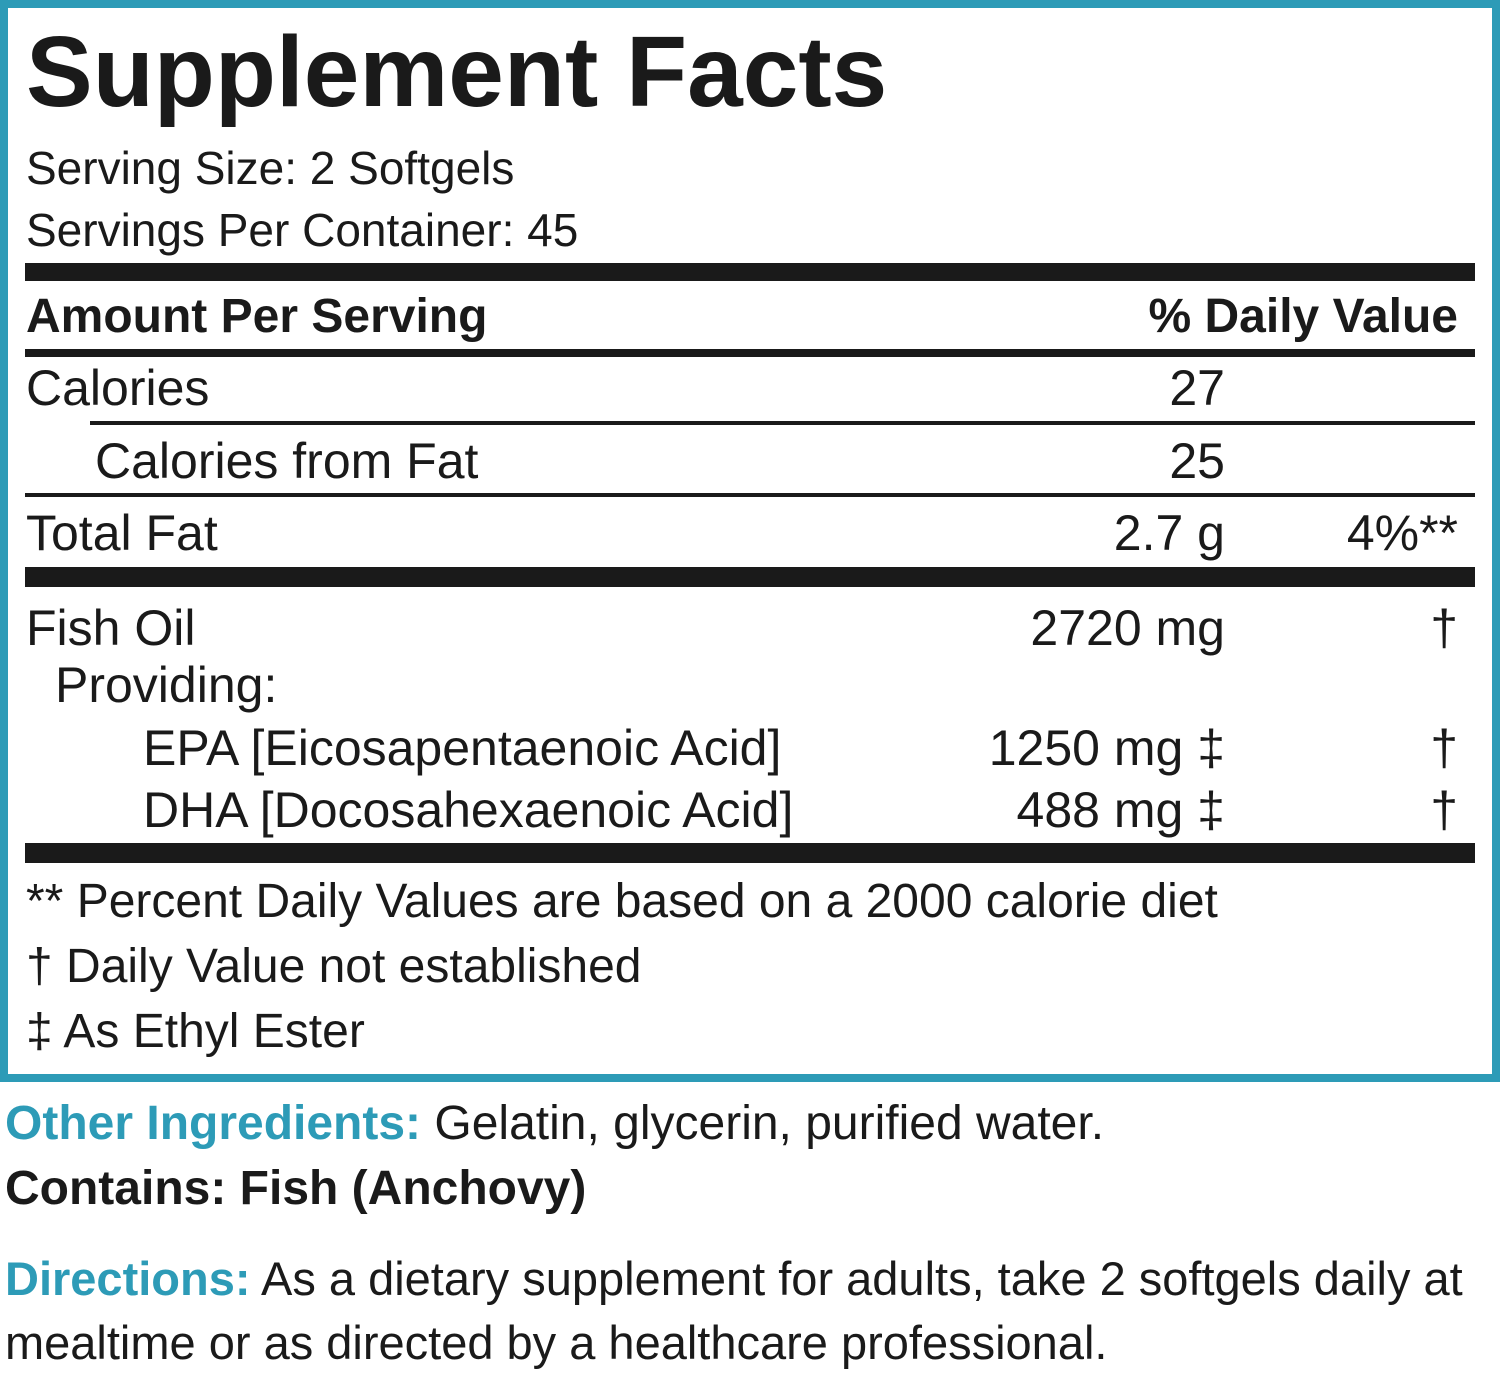 The height and width of the screenshot is (1375, 1500). What do you see at coordinates (302, 230) in the screenshot?
I see `servings-per-container: Servings Per Container: 45` at bounding box center [302, 230].